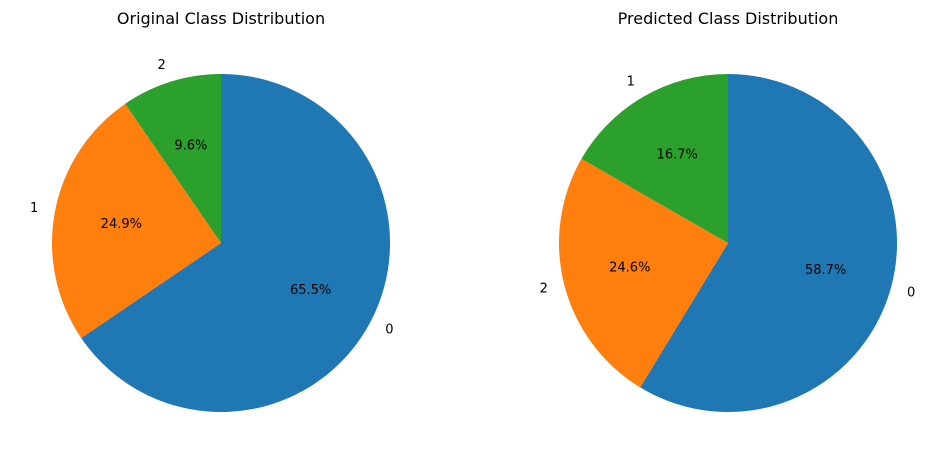 The height and width of the screenshot is (465, 950). Describe the element at coordinates (121, 224) in the screenshot. I see `pct-label: 24.9%` at that location.